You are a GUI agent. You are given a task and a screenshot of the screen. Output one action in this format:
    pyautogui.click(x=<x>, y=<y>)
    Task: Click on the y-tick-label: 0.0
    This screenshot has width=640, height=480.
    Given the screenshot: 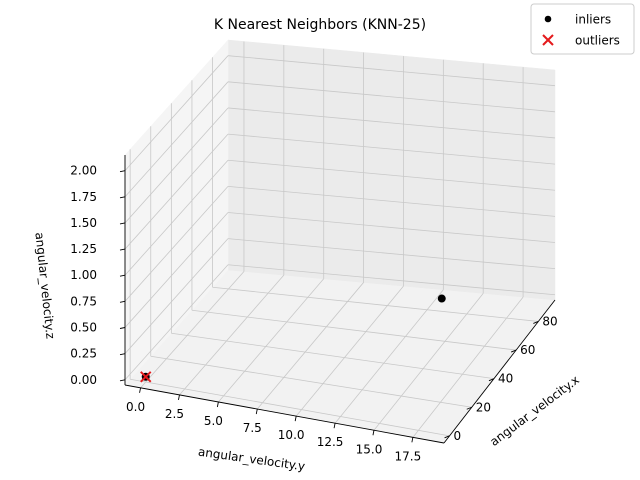 What is the action you would take?
    pyautogui.click(x=135, y=407)
    